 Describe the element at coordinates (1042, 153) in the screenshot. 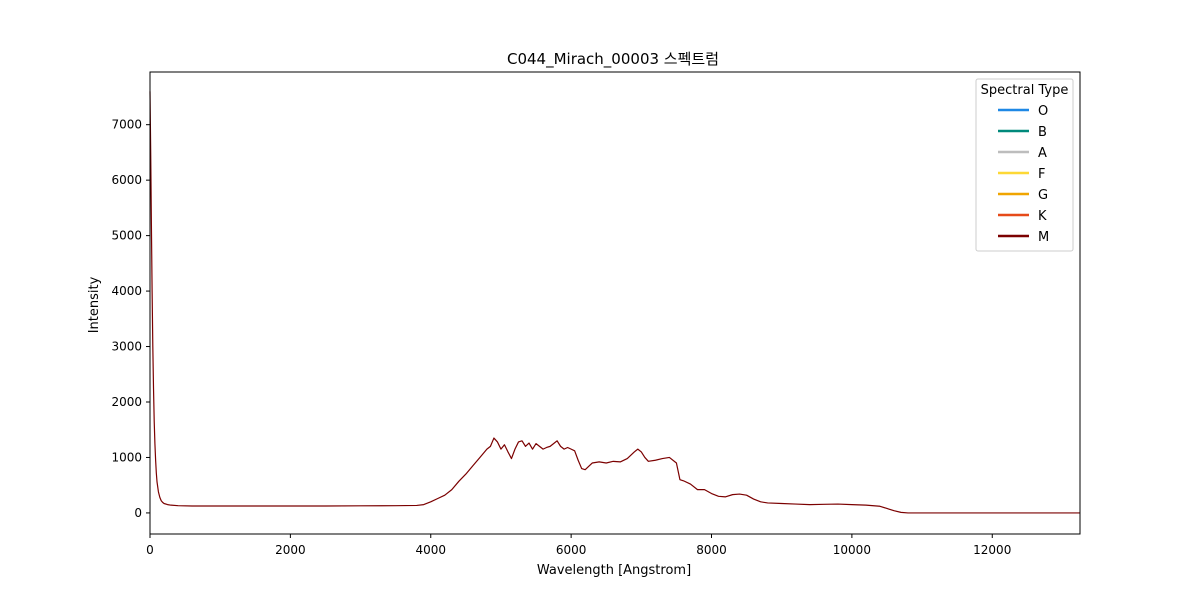

I see `legend-label-a: A` at that location.